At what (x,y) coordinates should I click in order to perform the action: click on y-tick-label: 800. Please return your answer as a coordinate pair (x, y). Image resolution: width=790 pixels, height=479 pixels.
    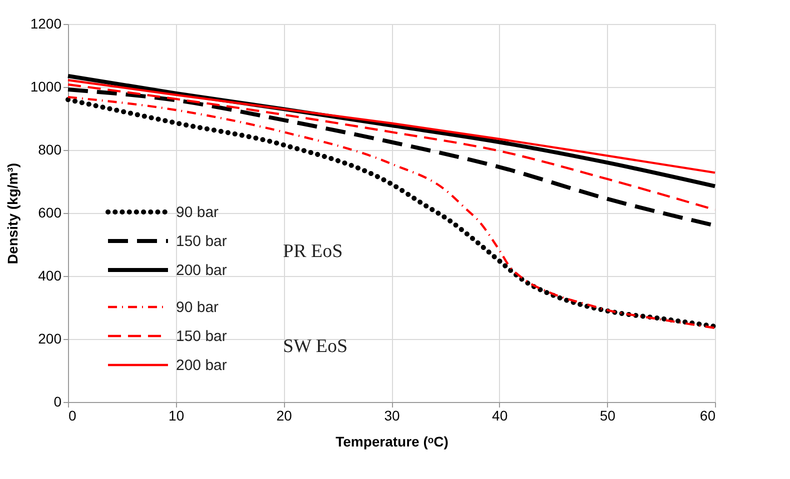
    Looking at the image, I should click on (50, 150).